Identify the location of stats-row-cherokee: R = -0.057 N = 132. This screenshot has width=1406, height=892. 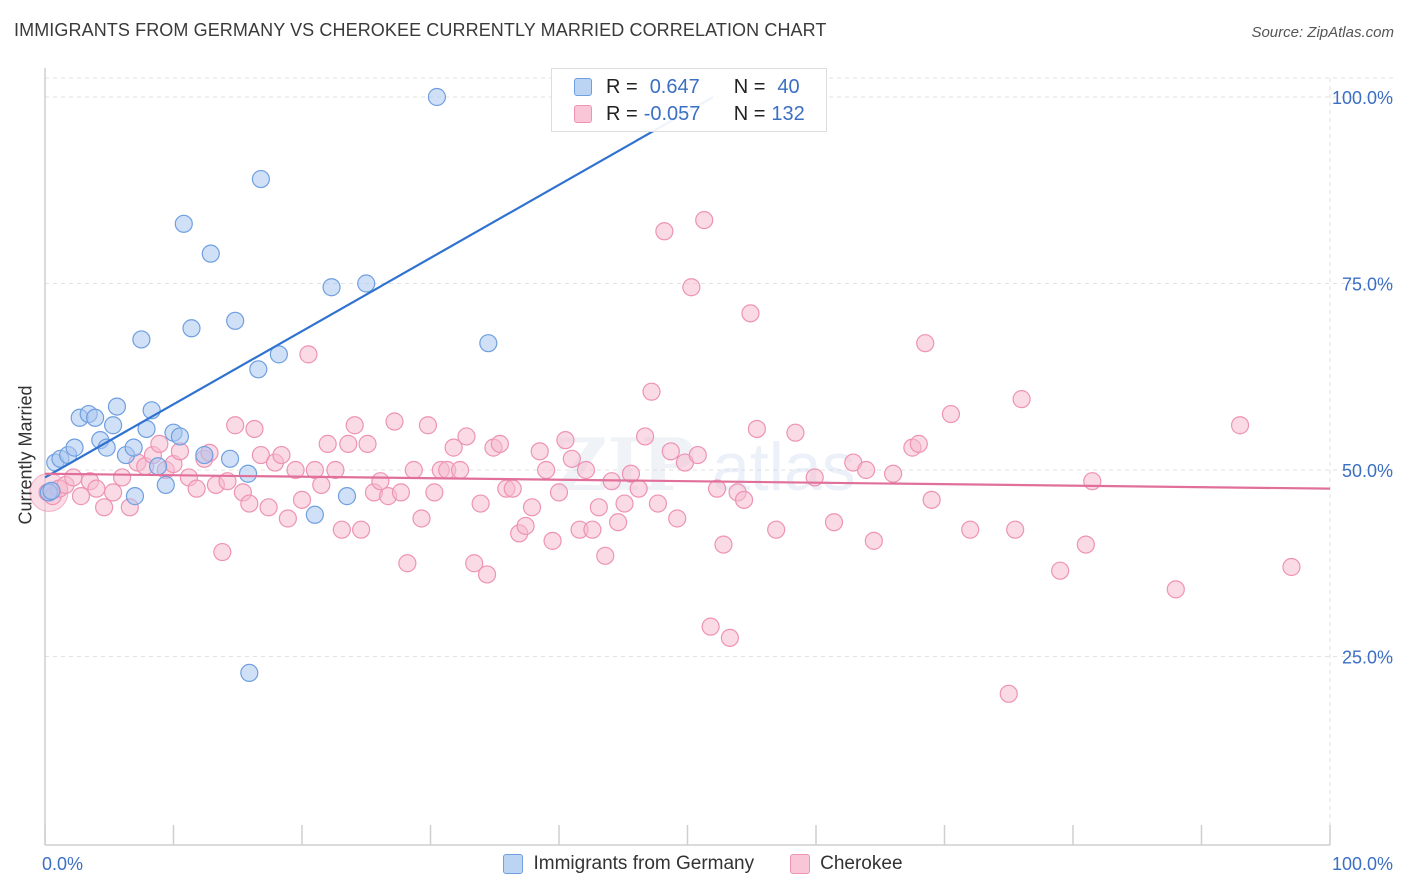
(689, 114).